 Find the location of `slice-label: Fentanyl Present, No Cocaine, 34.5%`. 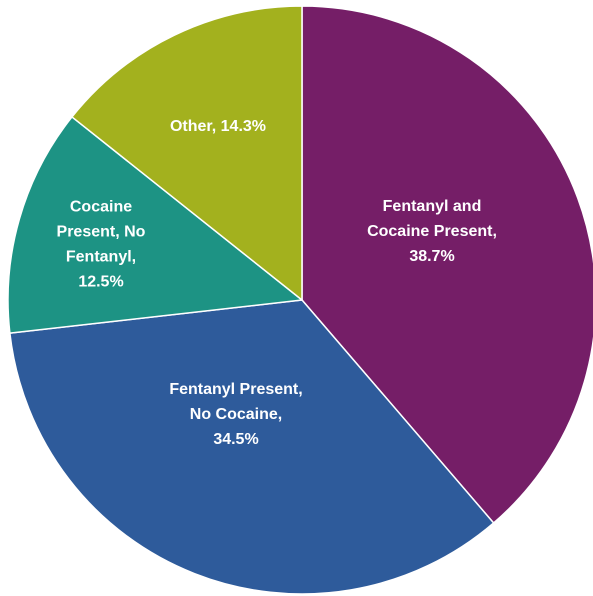

slice-label: Fentanyl Present, No Cocaine, 34.5% is located at coordinates (235, 414).